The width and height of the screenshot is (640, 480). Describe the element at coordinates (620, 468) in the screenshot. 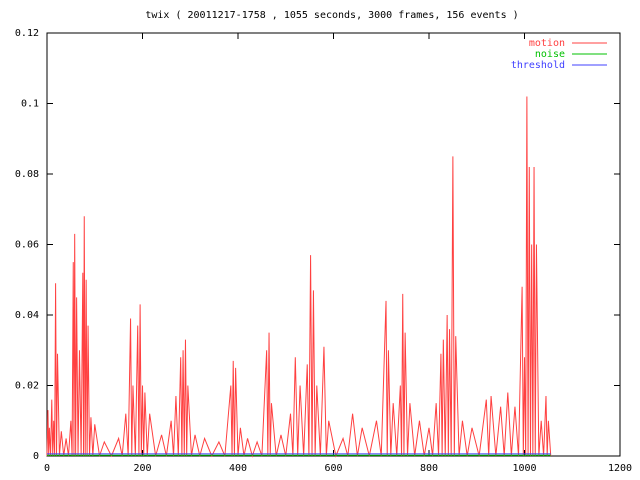

I see `x-tick-label: 1200` at that location.